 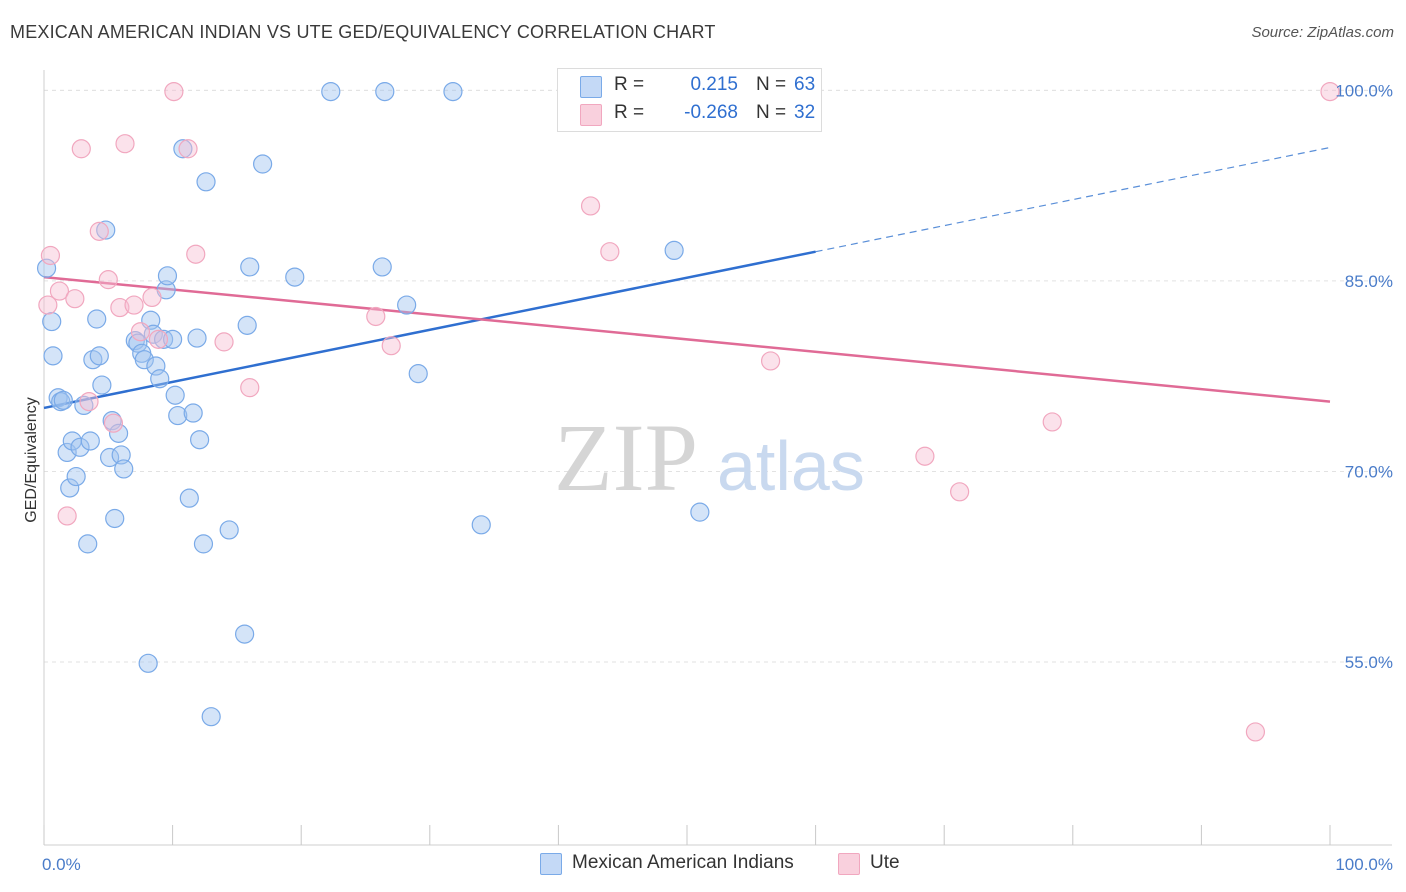 I want to click on y-axis-label: GED/Equivalency, so click(x=31, y=459).